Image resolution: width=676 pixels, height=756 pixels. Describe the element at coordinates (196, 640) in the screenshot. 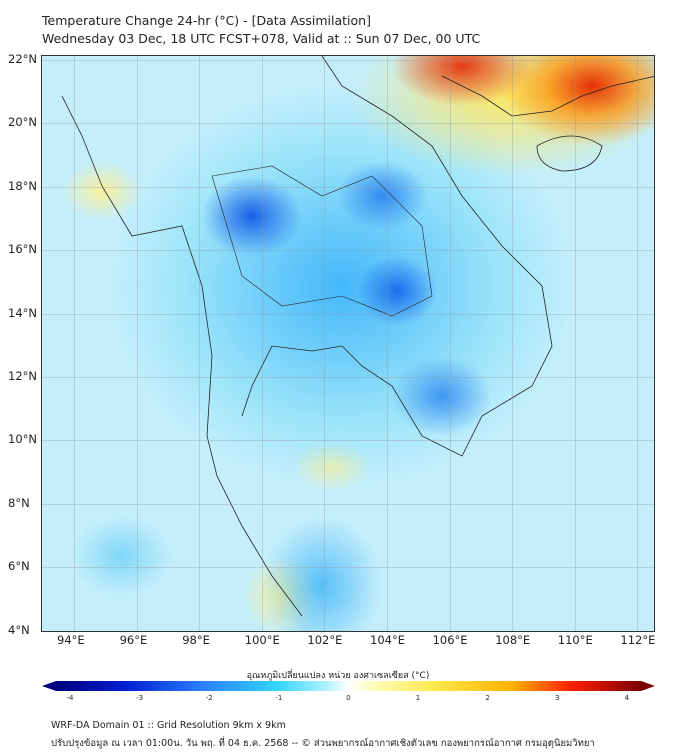

I see `lon-tick-label: 98°E` at that location.